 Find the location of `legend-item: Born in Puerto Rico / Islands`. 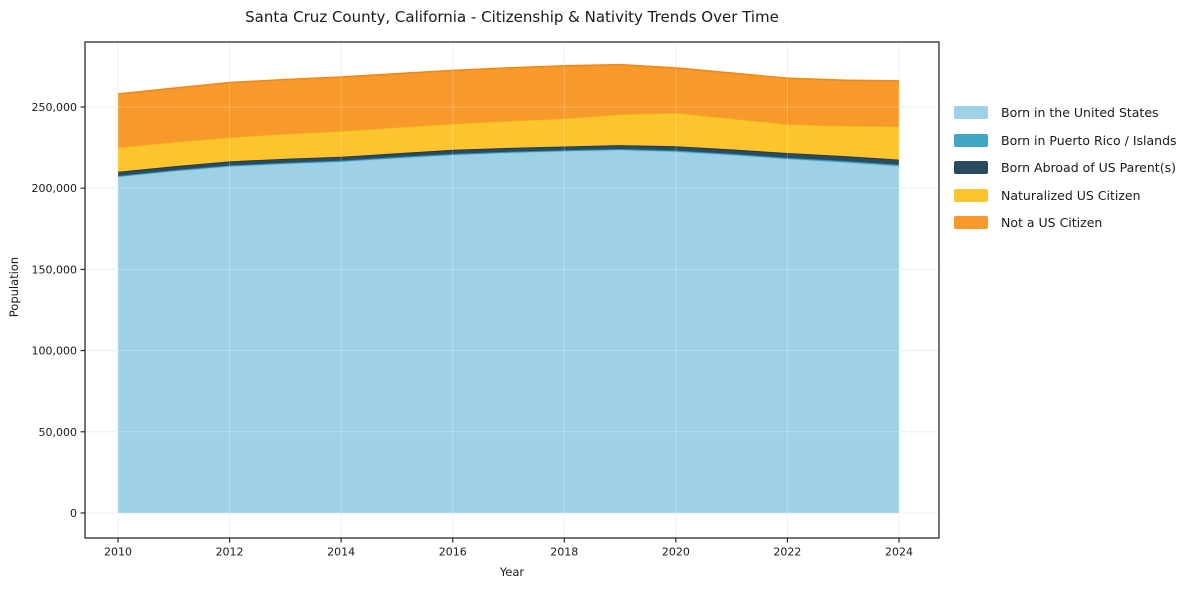

legend-item: Born in Puerto Rico / Islands is located at coordinates (1065, 141).